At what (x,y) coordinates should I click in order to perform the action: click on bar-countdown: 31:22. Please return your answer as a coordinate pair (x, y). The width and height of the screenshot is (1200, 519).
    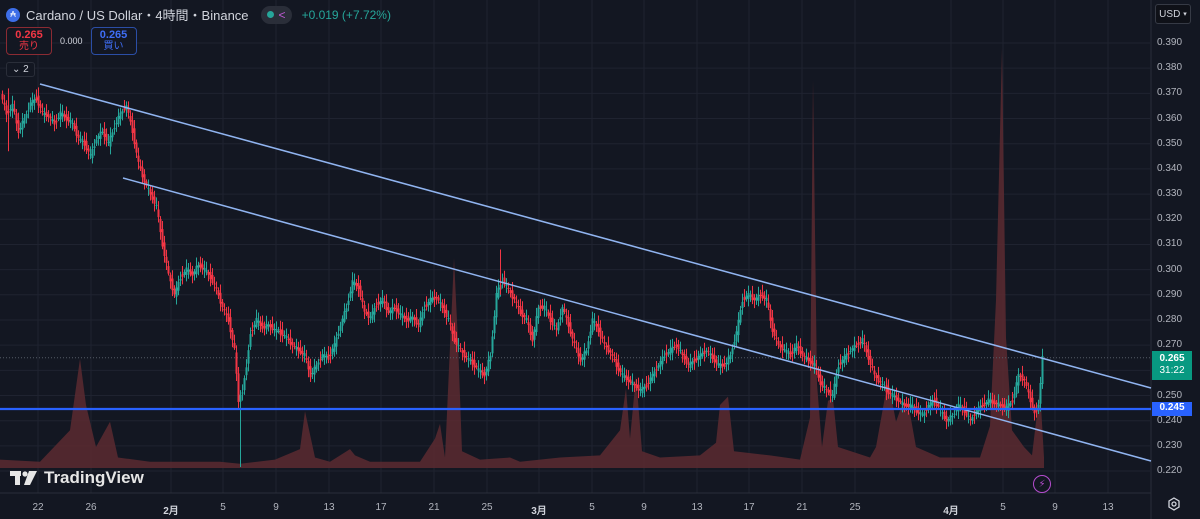
    Looking at the image, I should click on (1172, 370).